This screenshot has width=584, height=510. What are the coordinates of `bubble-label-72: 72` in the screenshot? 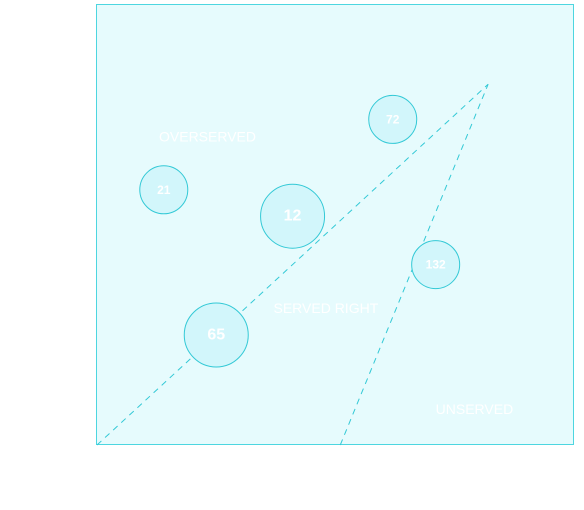 It's located at (393, 119).